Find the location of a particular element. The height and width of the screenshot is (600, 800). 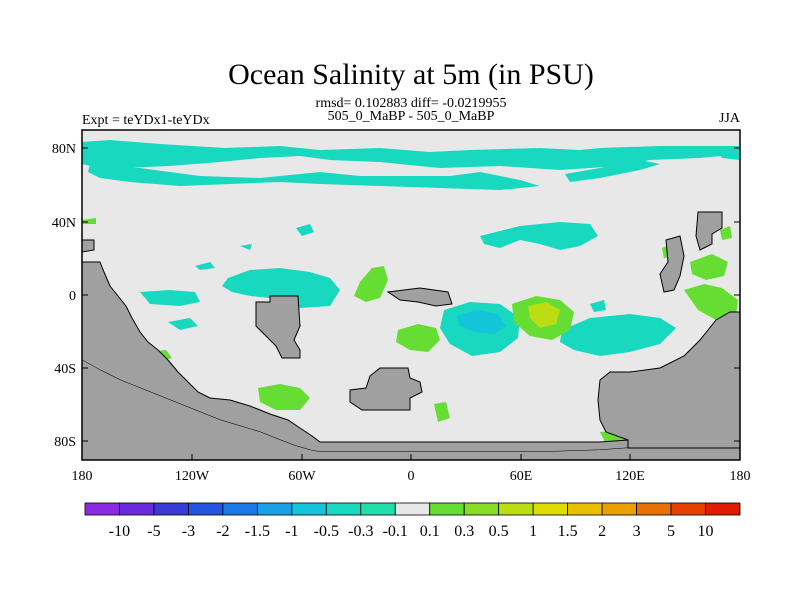

stats-label: rmsd= 0.102883 diff= -0.0219955 is located at coordinates (411, 103).